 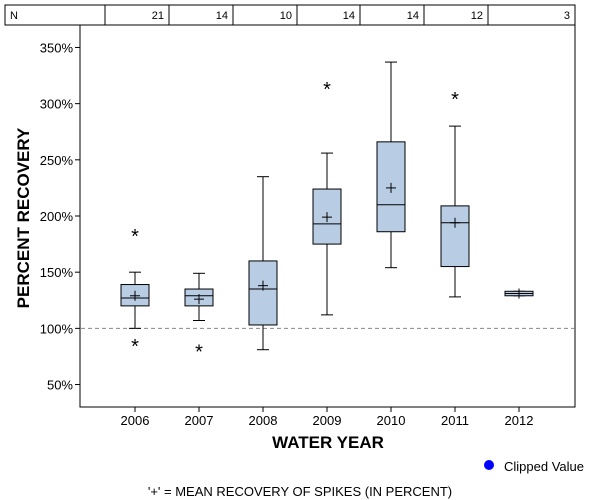 I want to click on n-count-row: N 21 14 10 14 14 12 3, so click(x=290, y=15).